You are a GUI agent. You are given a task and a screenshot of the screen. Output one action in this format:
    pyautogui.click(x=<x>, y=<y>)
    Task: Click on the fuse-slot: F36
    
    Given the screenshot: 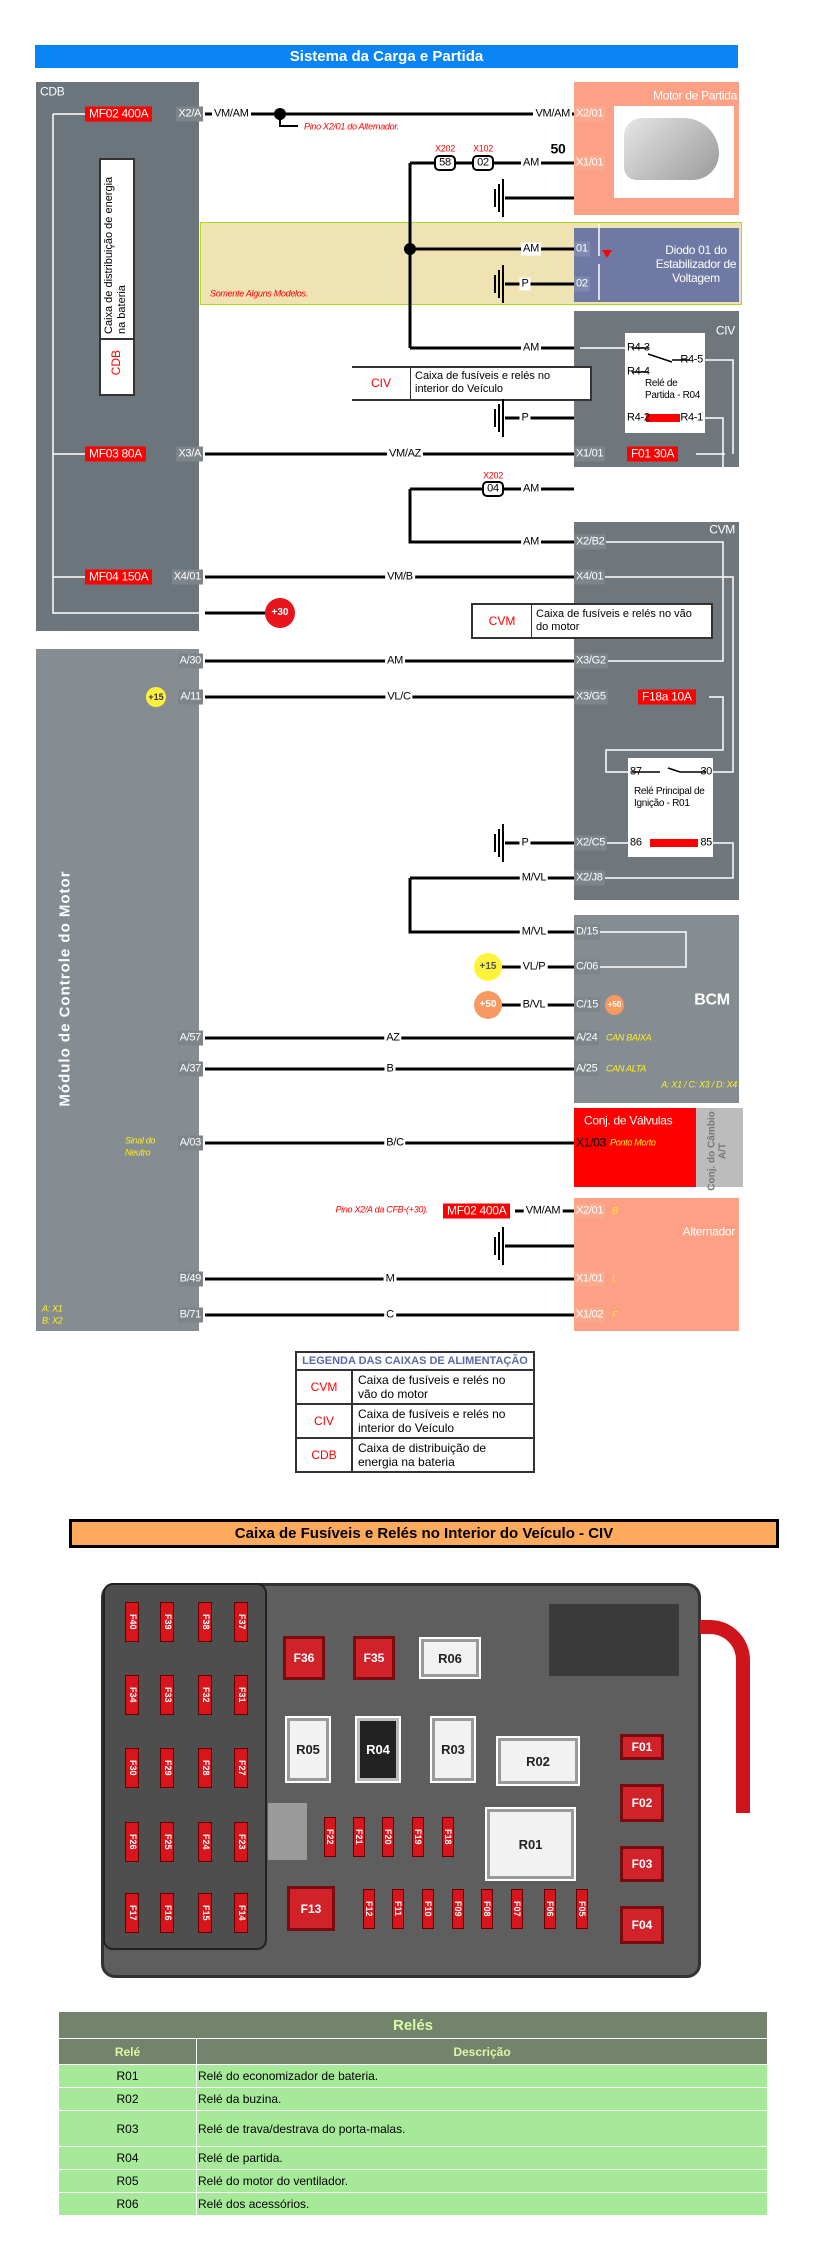 What is the action you would take?
    pyautogui.click(x=304, y=1658)
    